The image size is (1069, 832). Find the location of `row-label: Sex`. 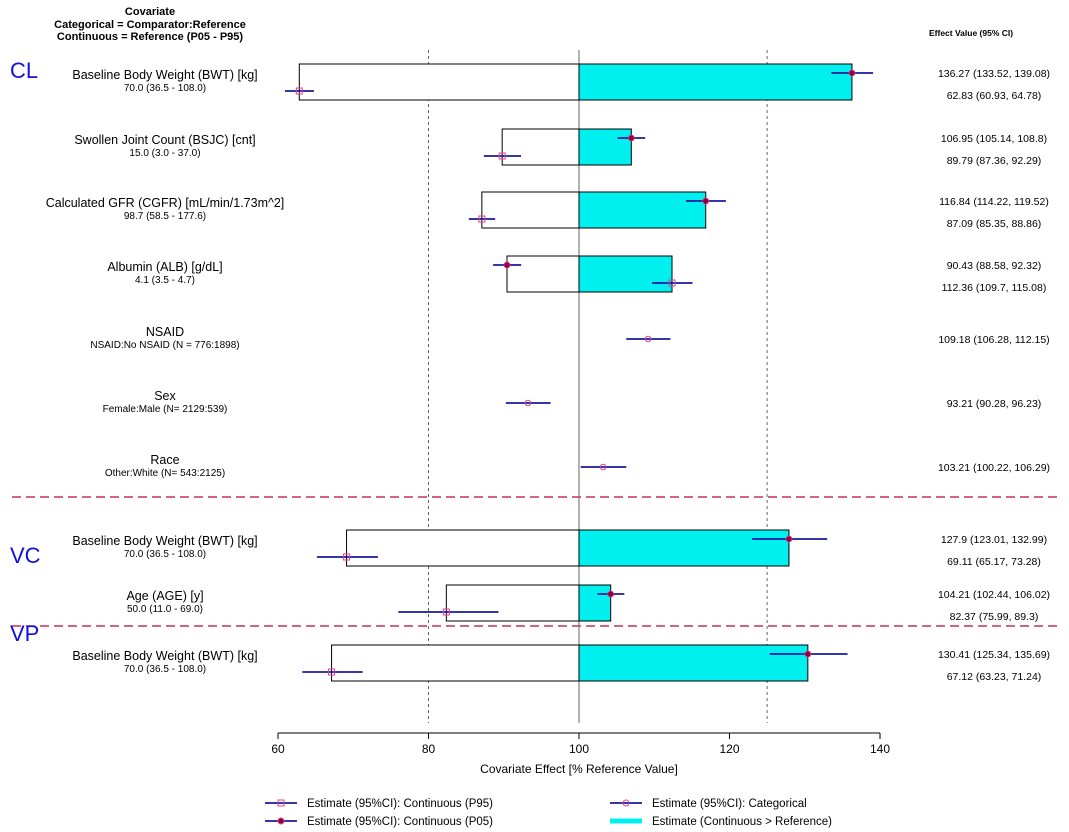

row-label: Sex is located at coordinates (165, 396).